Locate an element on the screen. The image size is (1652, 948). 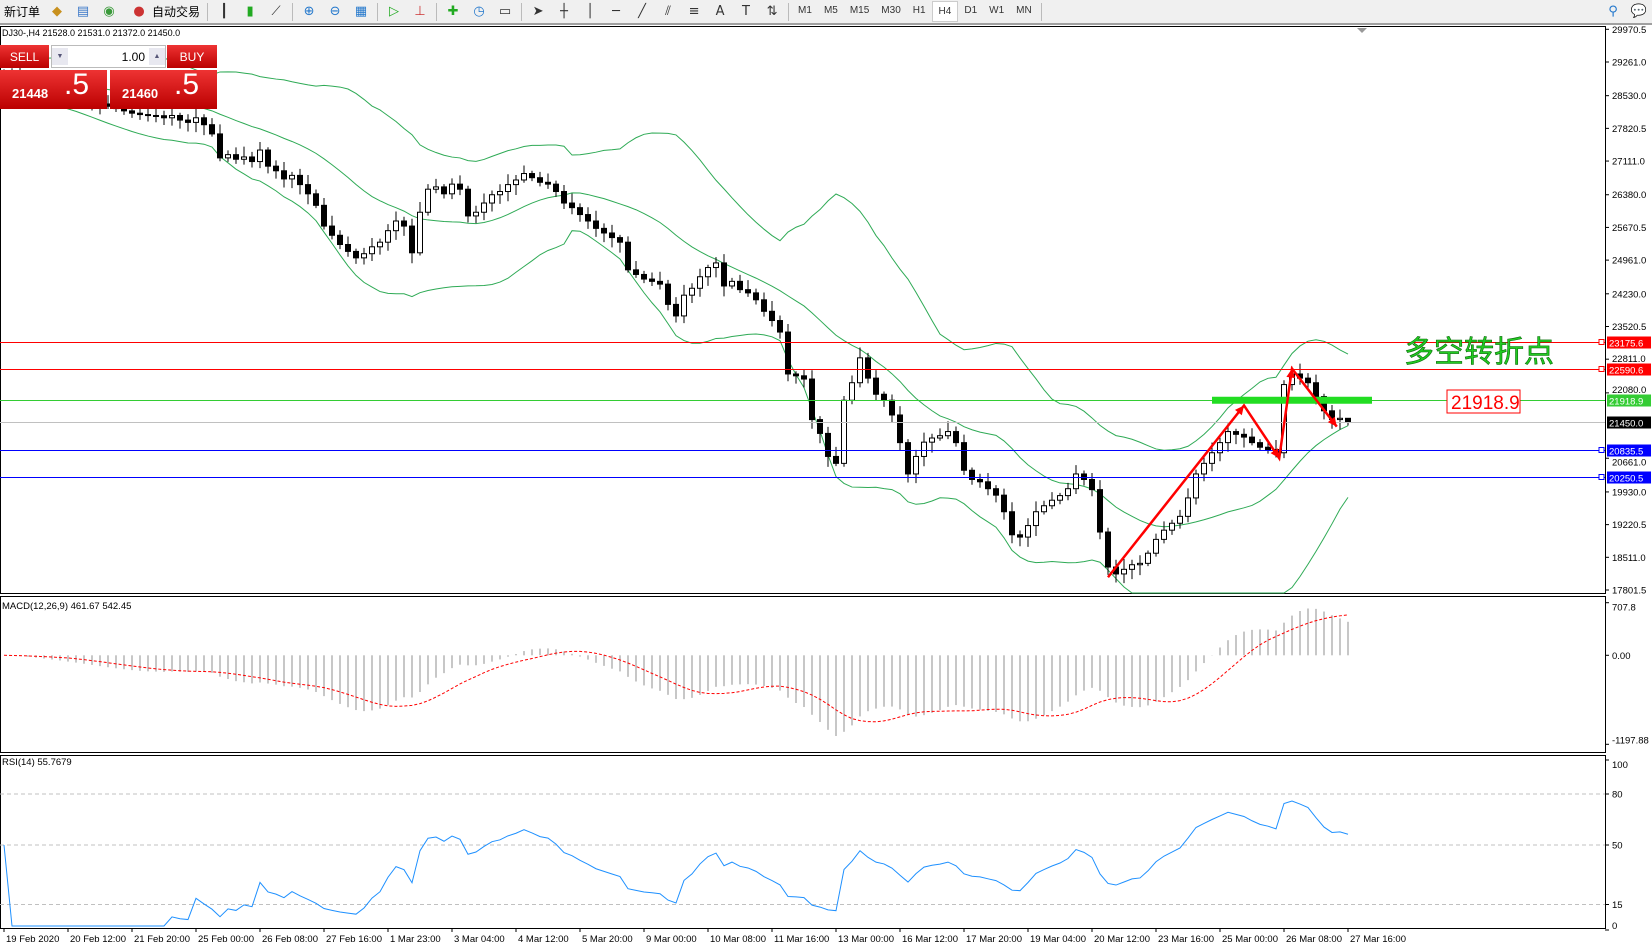
arrow-head-icon is located at coordinates (1291, 373).